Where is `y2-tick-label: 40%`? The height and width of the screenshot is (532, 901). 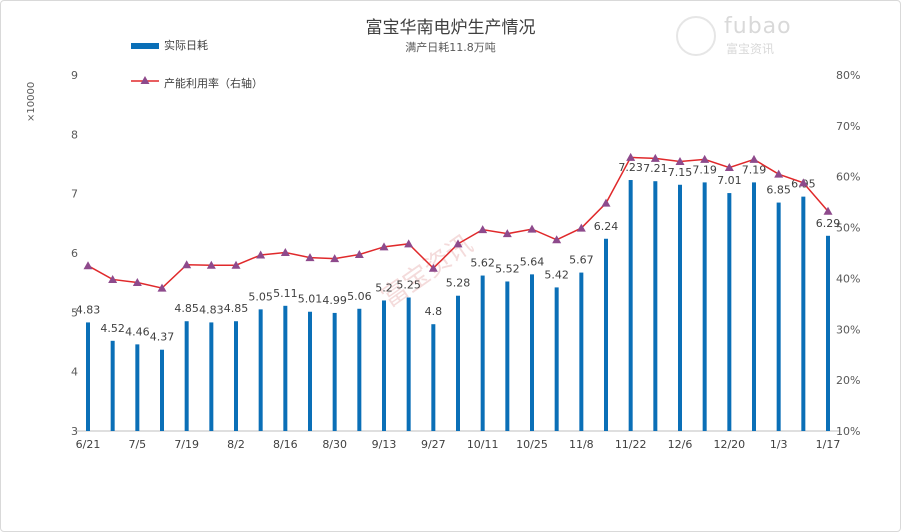 y2-tick-label: 40% is located at coordinates (848, 278).